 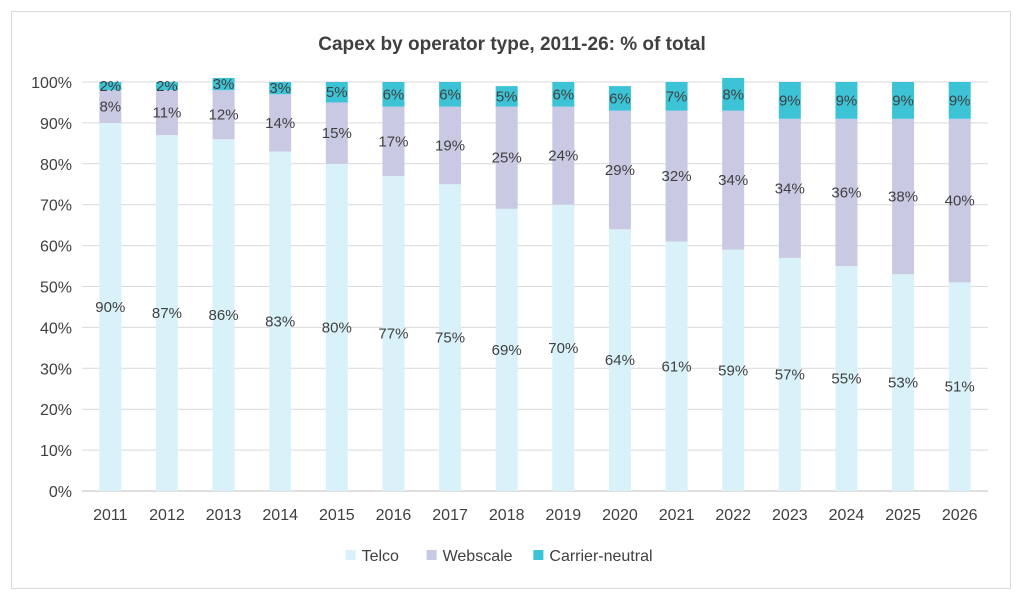 What do you see at coordinates (431, 555) in the screenshot?
I see `legend-swatch` at bounding box center [431, 555].